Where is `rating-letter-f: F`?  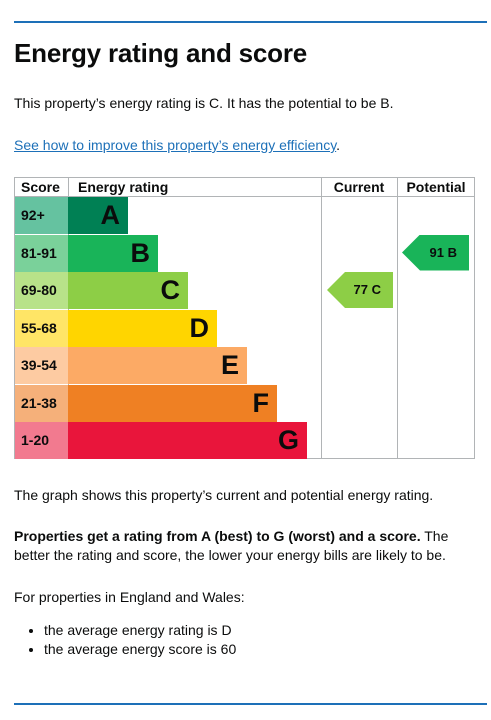 rating-letter-f: F is located at coordinates (261, 402).